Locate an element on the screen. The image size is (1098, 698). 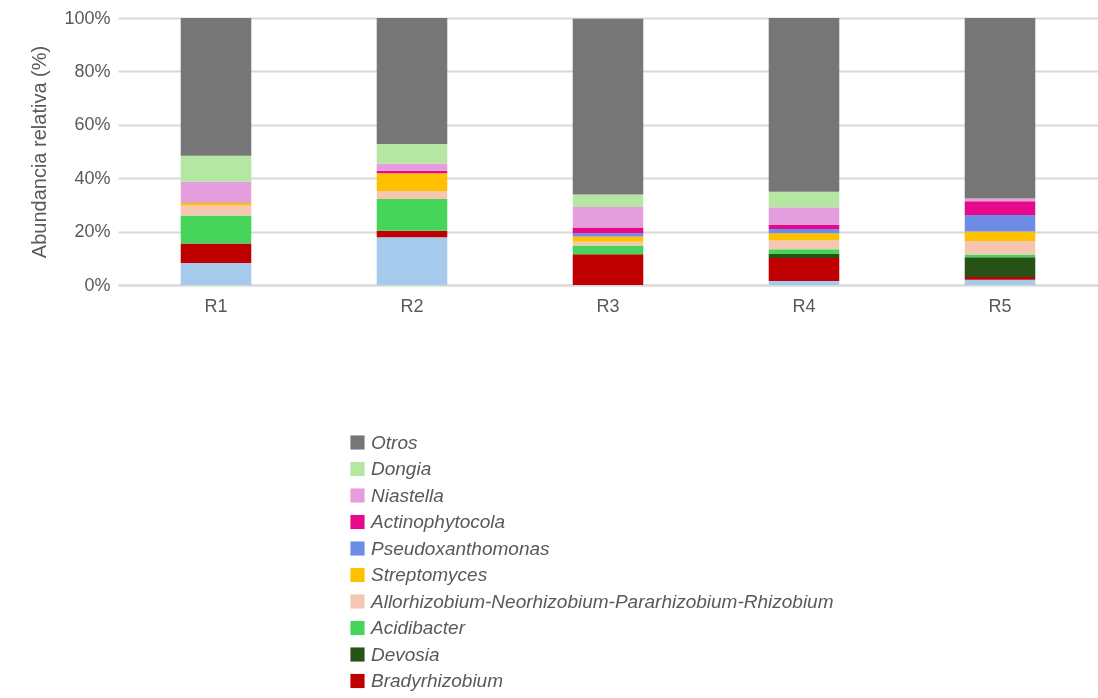
legend-label: Bradyrhizobium is located at coordinates (437, 680).